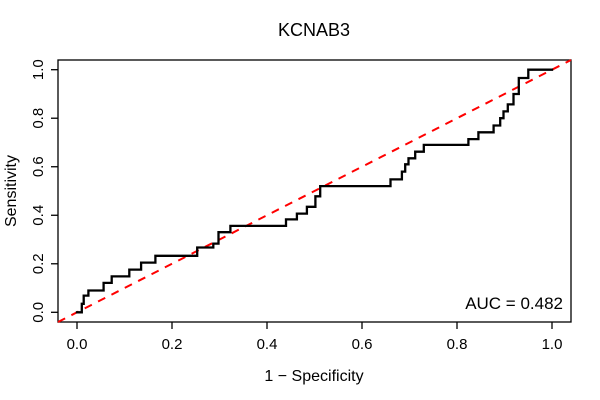  I want to click on x-tick-label: 0.2, so click(172, 344).